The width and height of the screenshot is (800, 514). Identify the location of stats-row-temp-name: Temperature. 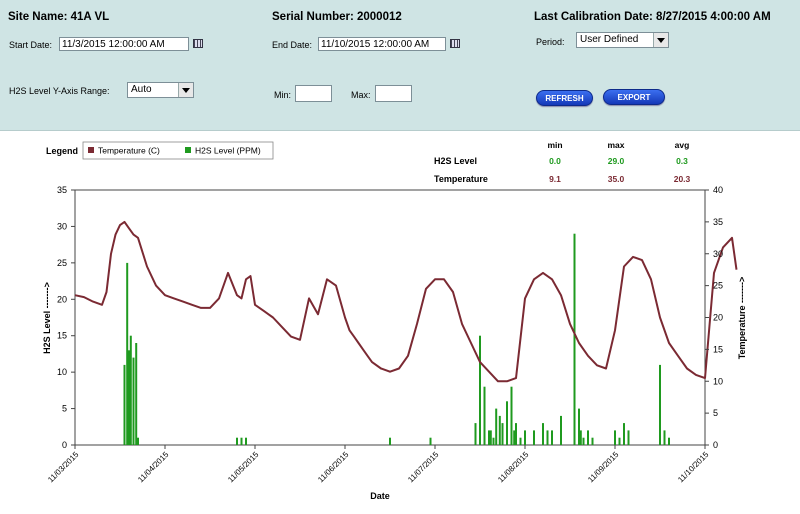
(461, 179).